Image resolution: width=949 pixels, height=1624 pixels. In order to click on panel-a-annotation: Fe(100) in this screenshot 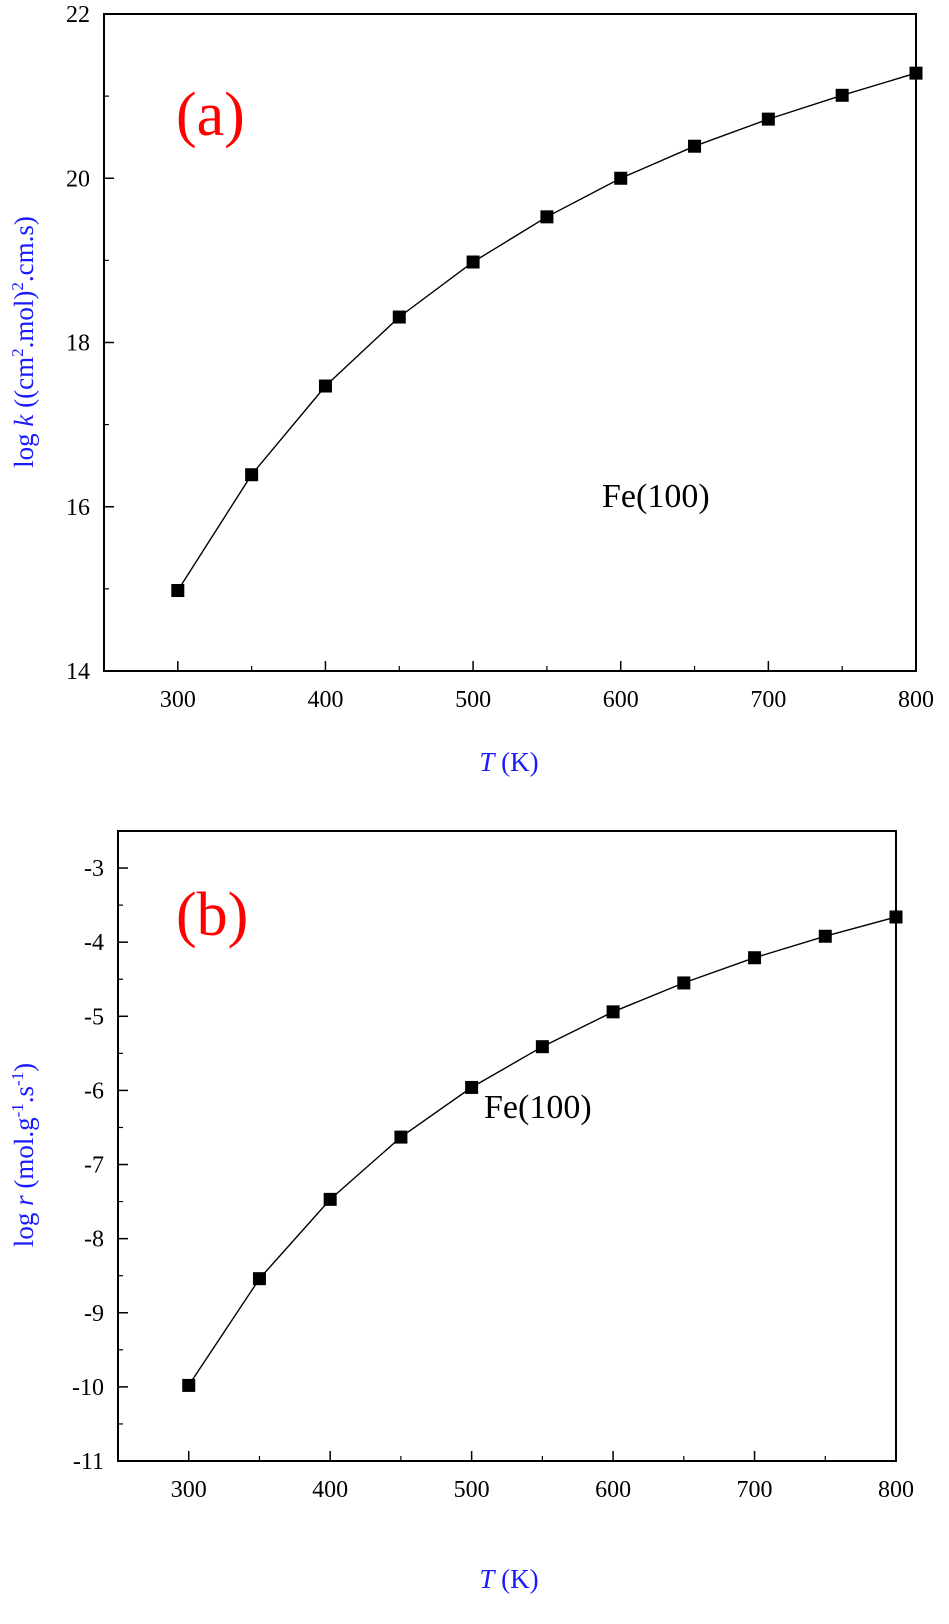, I will do `click(656, 496)`.